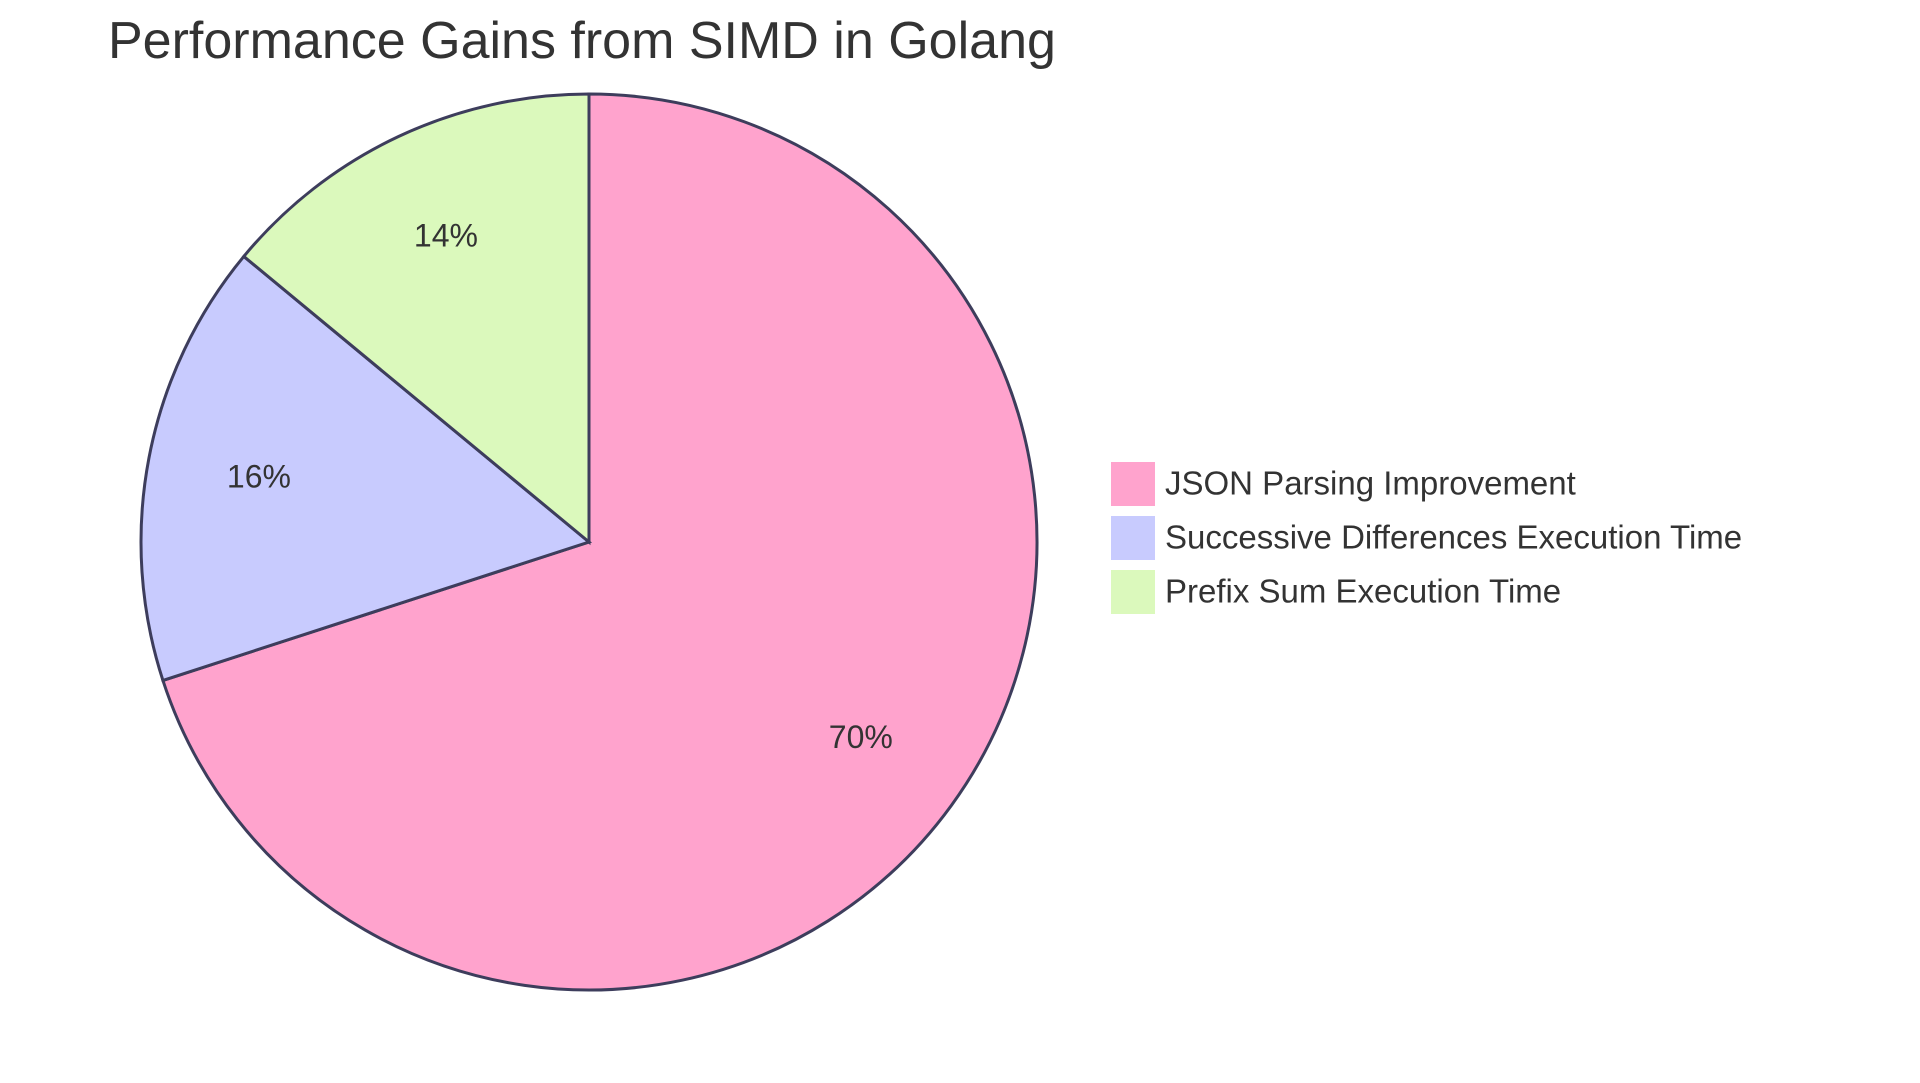  What do you see at coordinates (259, 476) in the screenshot?
I see `slice-label-1: 16%` at bounding box center [259, 476].